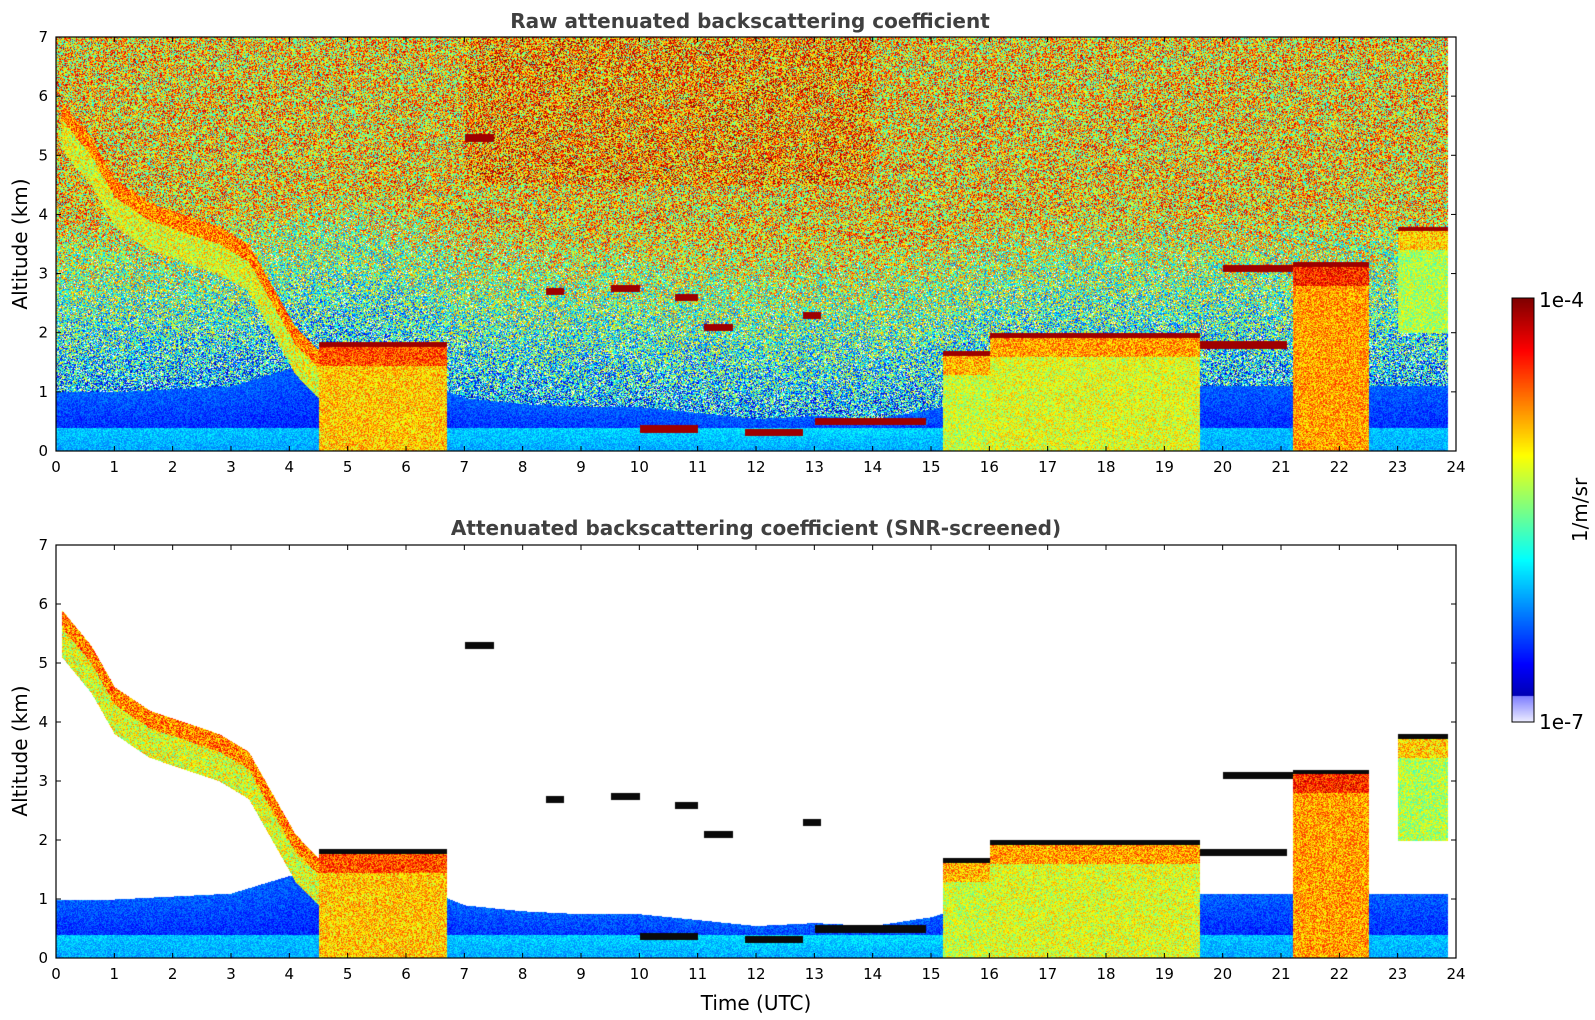 This screenshot has width=1595, height=1020. What do you see at coordinates (1561, 300) in the screenshot?
I see `colorbar-max-label: 1e-4` at bounding box center [1561, 300].